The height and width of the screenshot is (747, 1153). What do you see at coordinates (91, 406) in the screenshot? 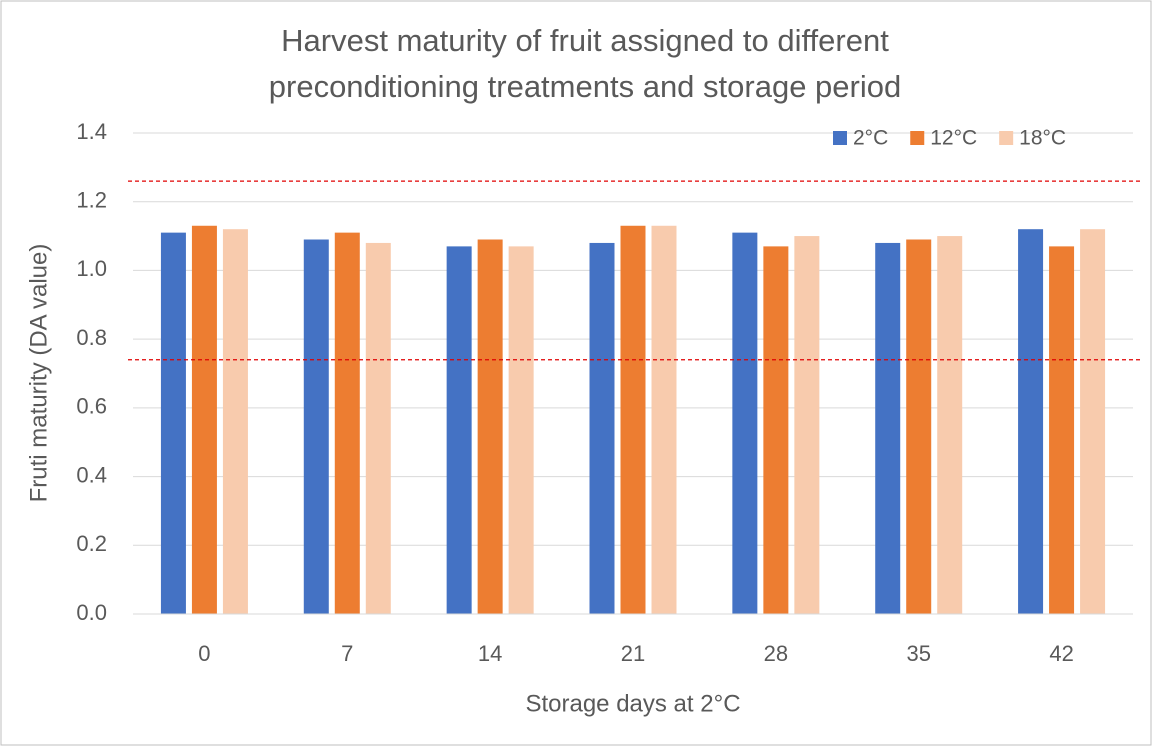
I see `y-tick-label: 0.6` at bounding box center [91, 406].